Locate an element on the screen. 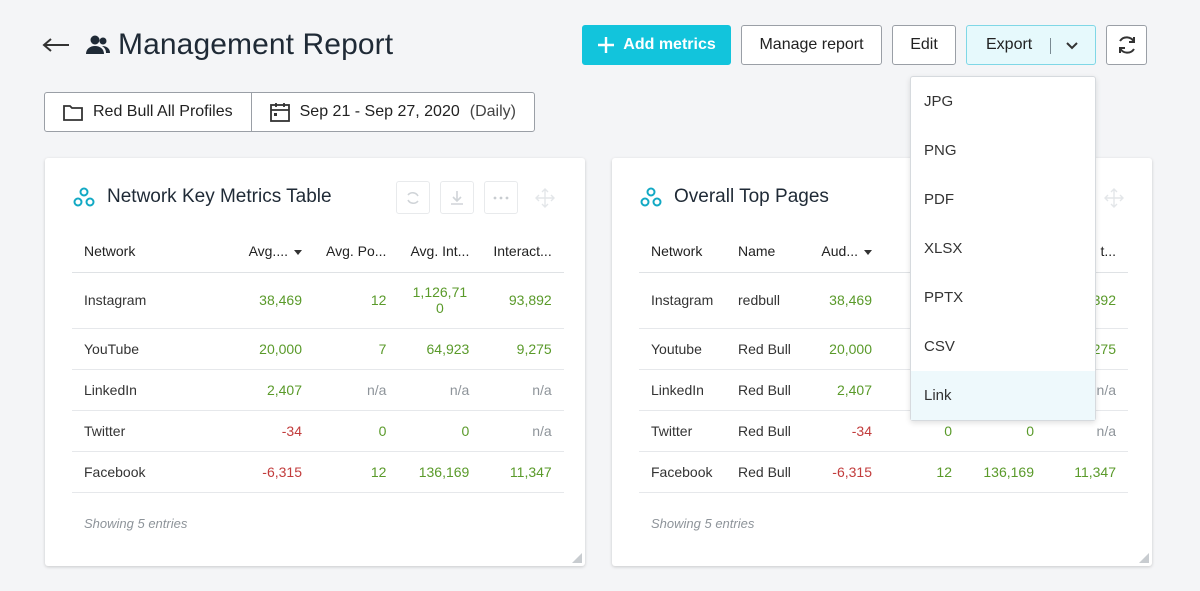 Image resolution: width=1200 pixels, height=591 pixels. export-option-xlsx: XLSX is located at coordinates (943, 248).